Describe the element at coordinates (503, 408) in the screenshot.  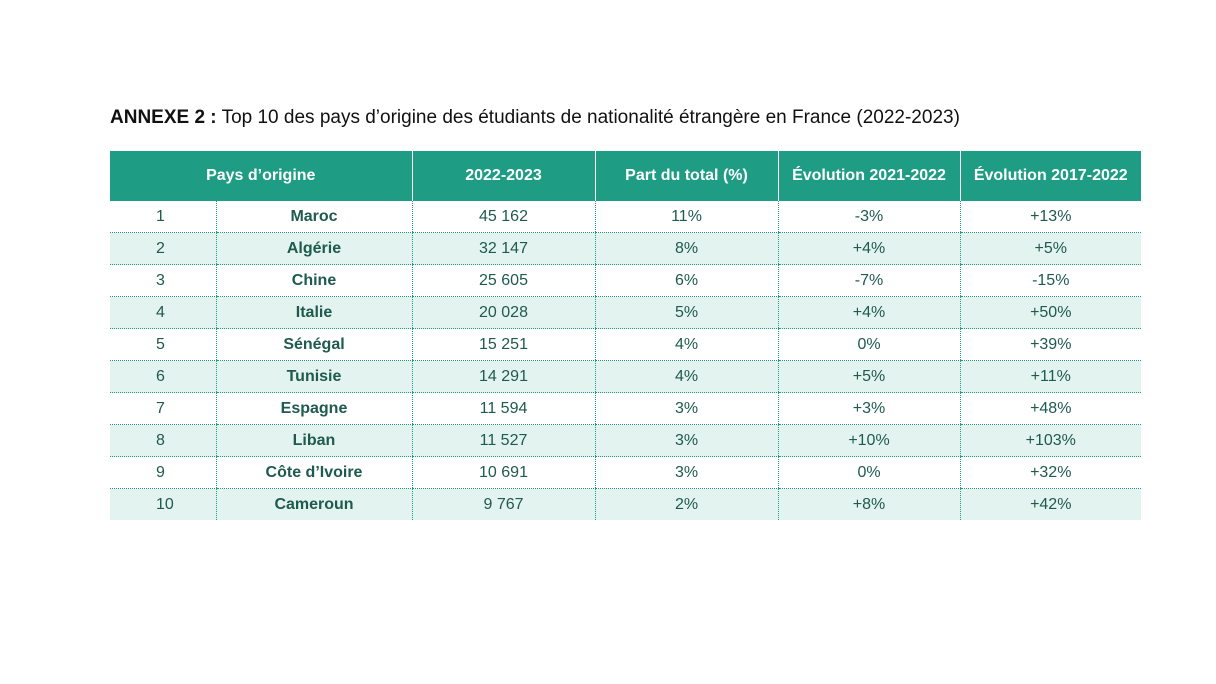
I see `cell-count: 11 594` at that location.